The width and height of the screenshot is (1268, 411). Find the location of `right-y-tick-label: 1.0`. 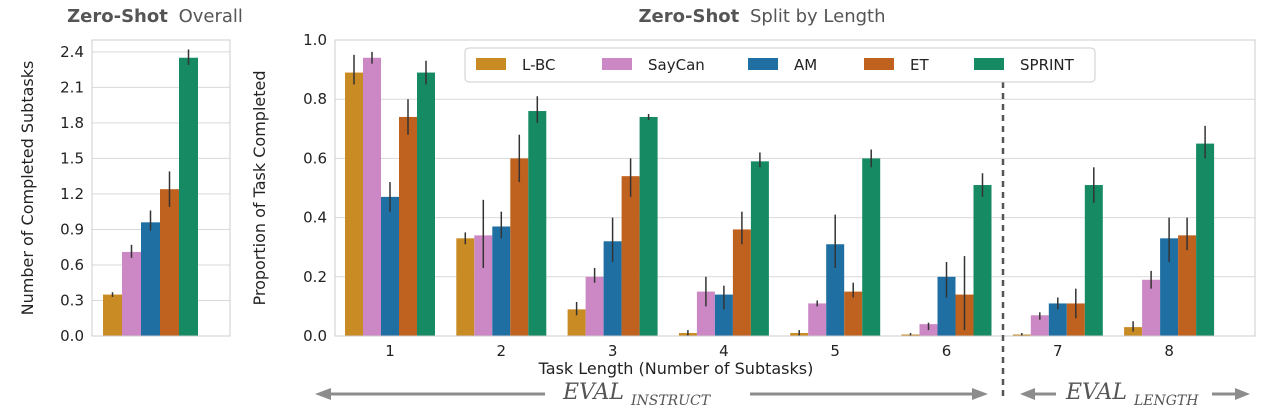

right-y-tick-label: 1.0 is located at coordinates (315, 40).